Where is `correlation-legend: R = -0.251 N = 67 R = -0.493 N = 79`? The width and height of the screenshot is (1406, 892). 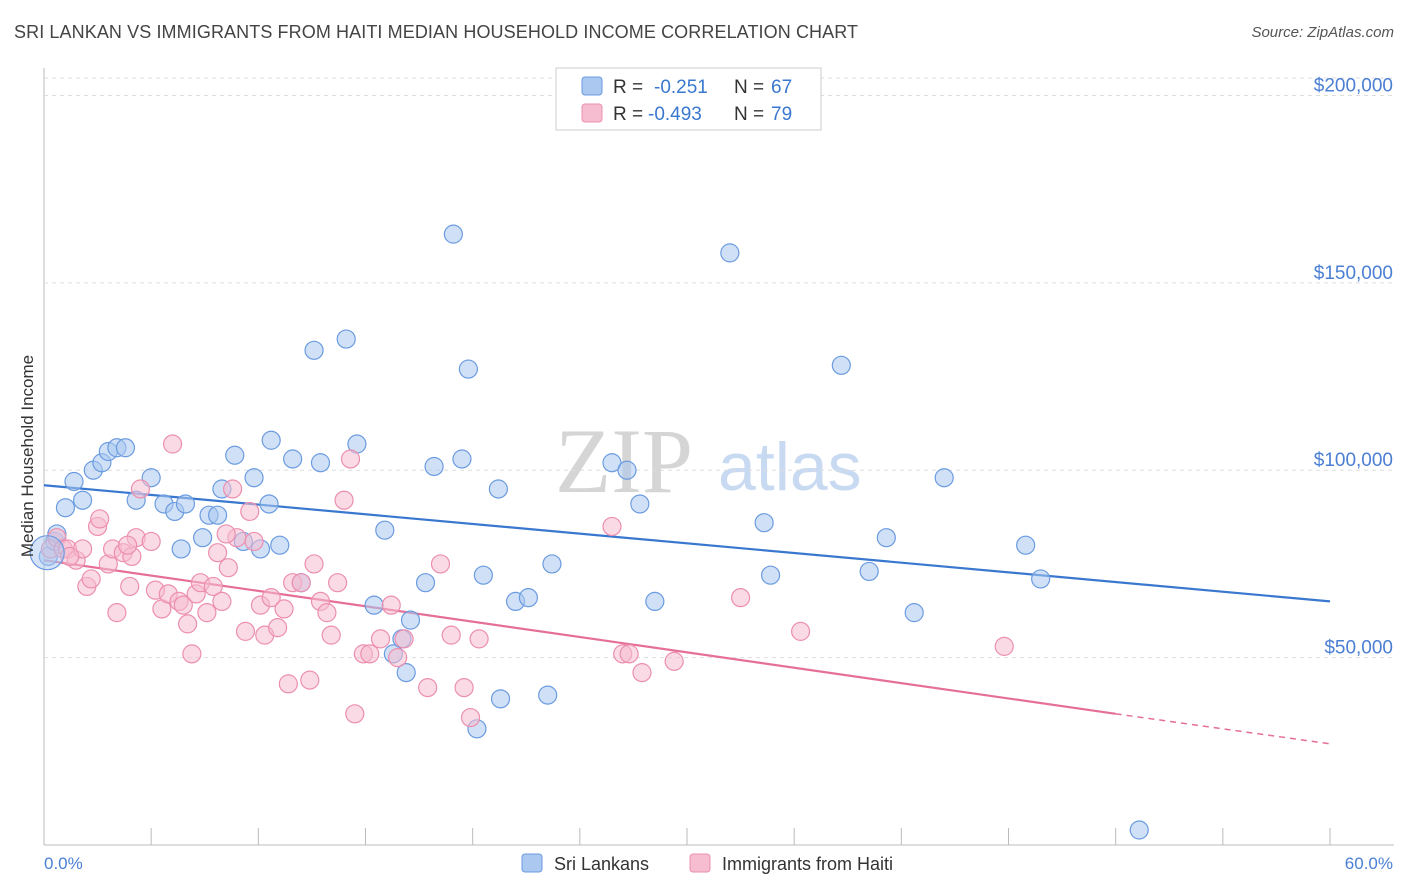 correlation-legend: R = -0.251 N = 67 R = -0.493 N = 79 is located at coordinates (688, 99).